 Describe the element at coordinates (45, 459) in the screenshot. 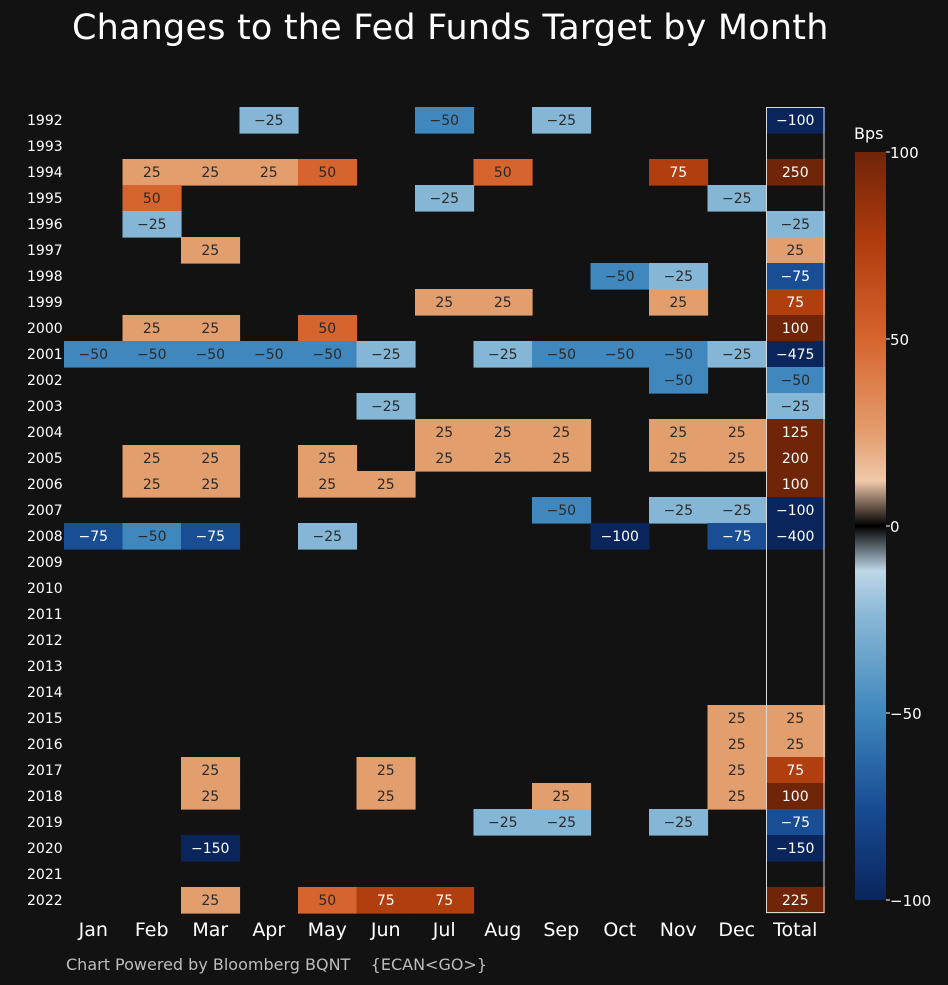

I see `y-tick-label: 2005` at that location.